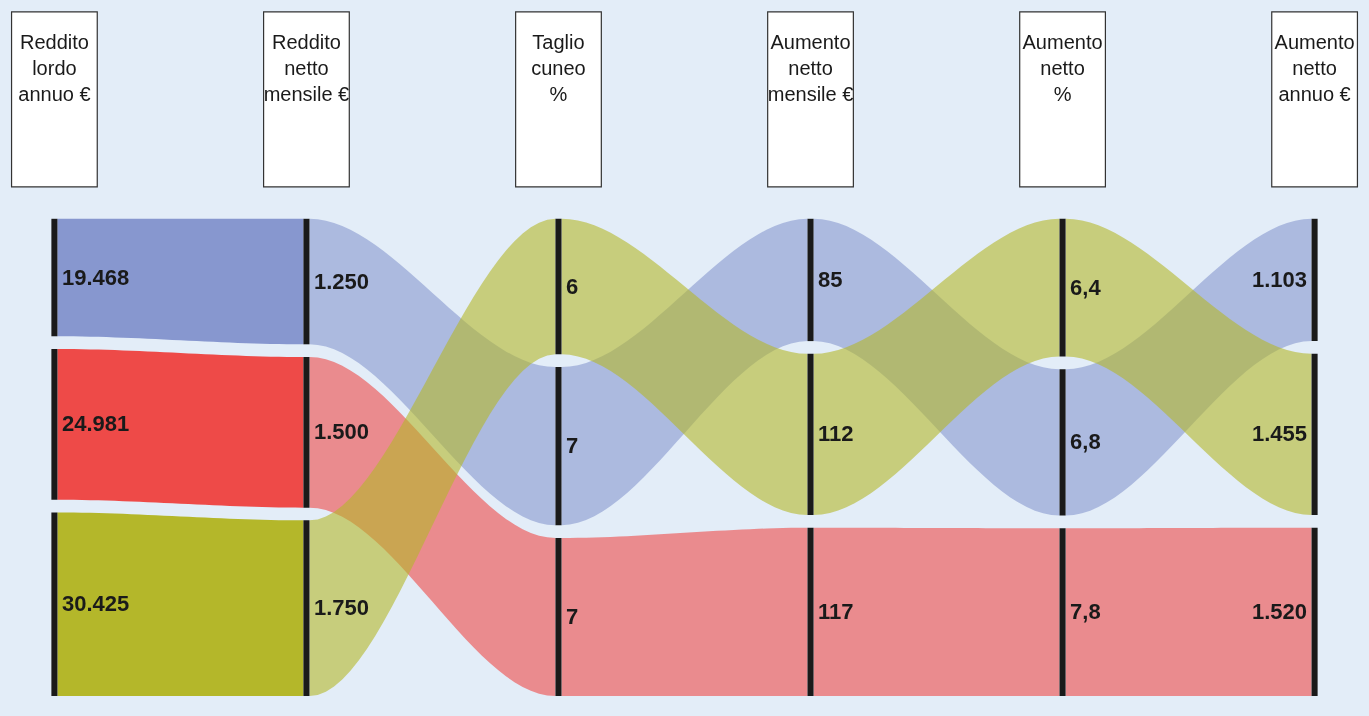 The width and height of the screenshot is (1369, 716). I want to click on data-label: 6,8, so click(1085, 442).